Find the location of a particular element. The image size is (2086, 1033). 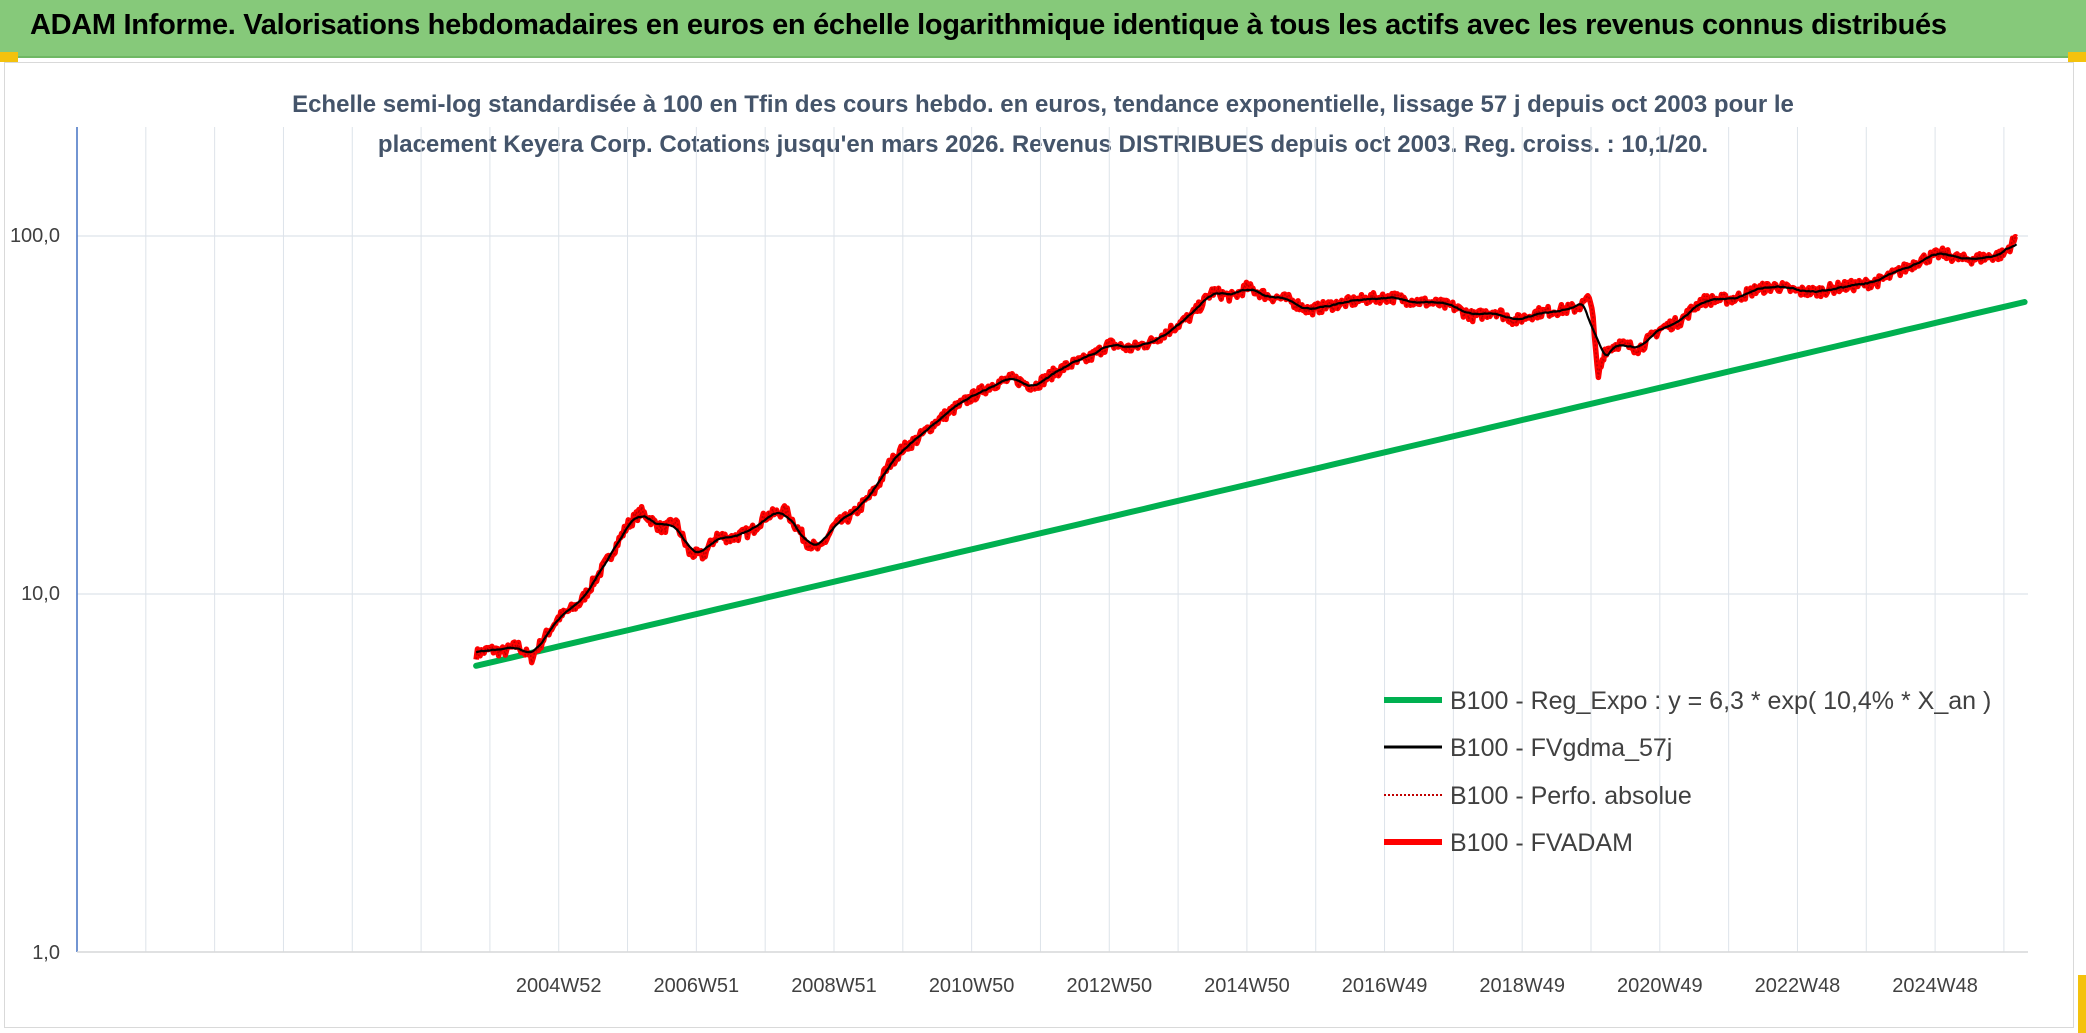

x-tick-label: 2022W48 is located at coordinates (1798, 986).